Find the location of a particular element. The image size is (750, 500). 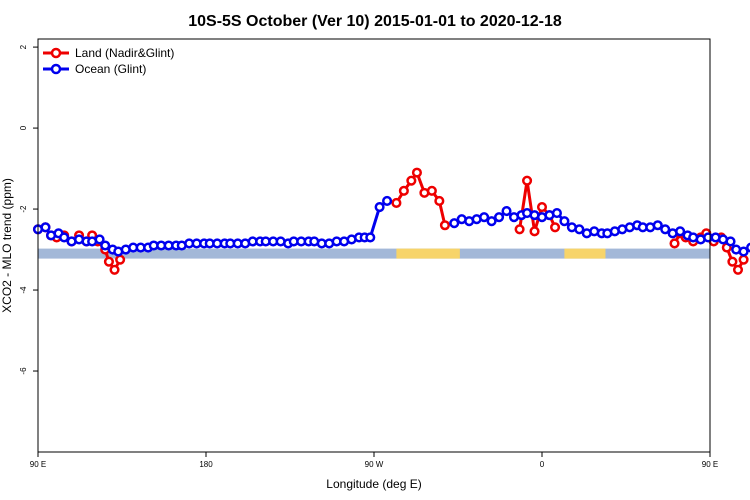

y-tick-label: -4 is located at coordinates (23, 290).